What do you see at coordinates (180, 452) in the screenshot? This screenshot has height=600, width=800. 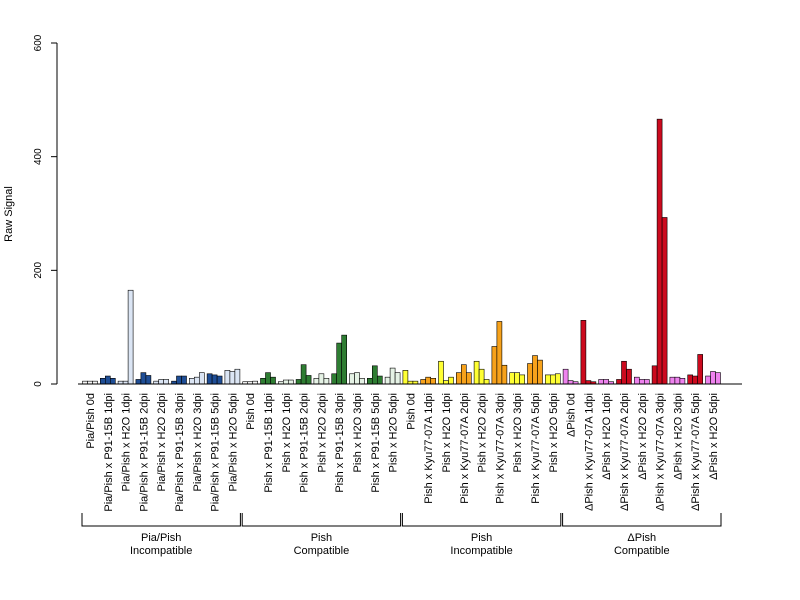 I see `category-label: Pia/Pish x P91-15B 3dpi` at bounding box center [180, 452].